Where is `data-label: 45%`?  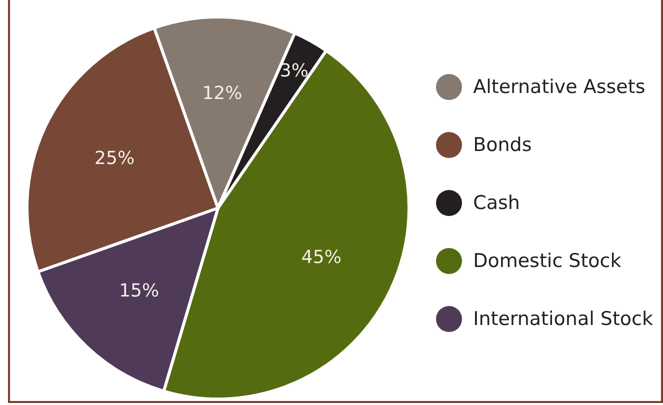 data-label: 45% is located at coordinates (321, 257).